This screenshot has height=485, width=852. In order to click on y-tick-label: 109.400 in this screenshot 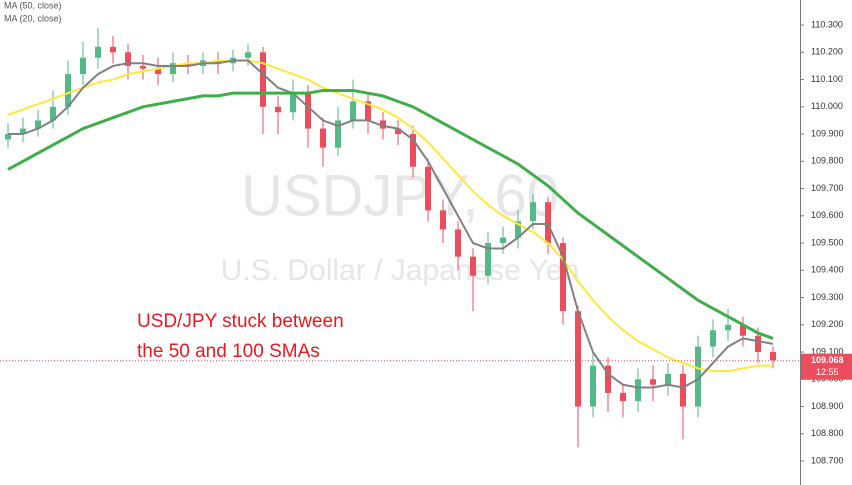, I will do `click(827, 270)`.